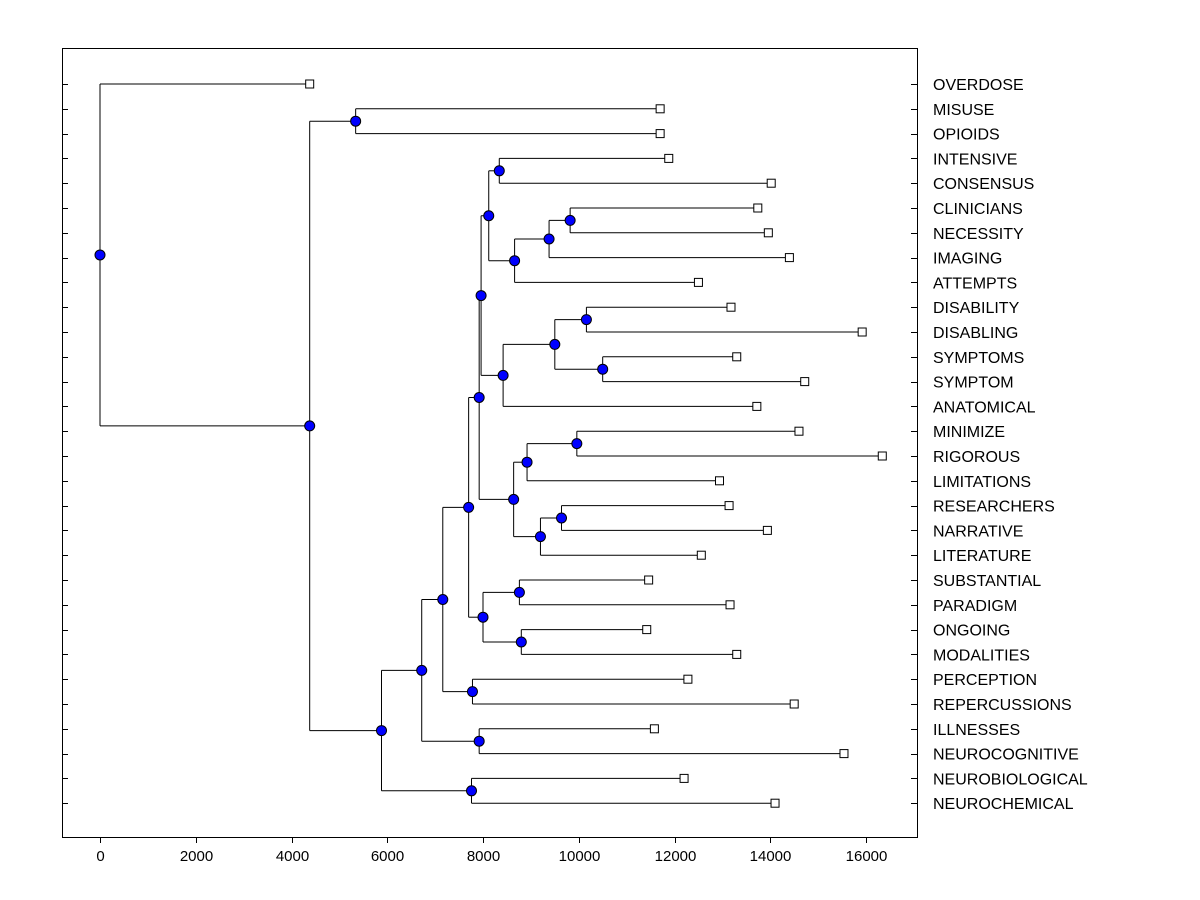 The image size is (1200, 900). Describe the element at coordinates (387, 856) in the screenshot. I see `x-tick-label: 6000` at that location.